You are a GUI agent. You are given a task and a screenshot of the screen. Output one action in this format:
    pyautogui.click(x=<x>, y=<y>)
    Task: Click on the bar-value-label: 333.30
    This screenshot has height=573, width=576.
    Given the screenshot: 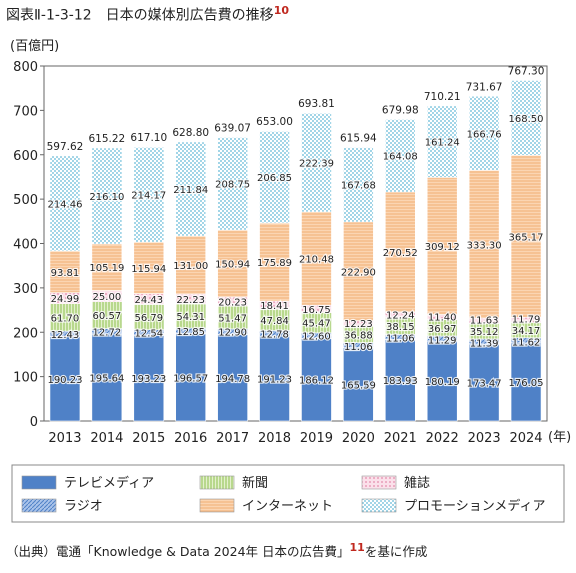 What is the action you would take?
    pyautogui.click(x=484, y=245)
    